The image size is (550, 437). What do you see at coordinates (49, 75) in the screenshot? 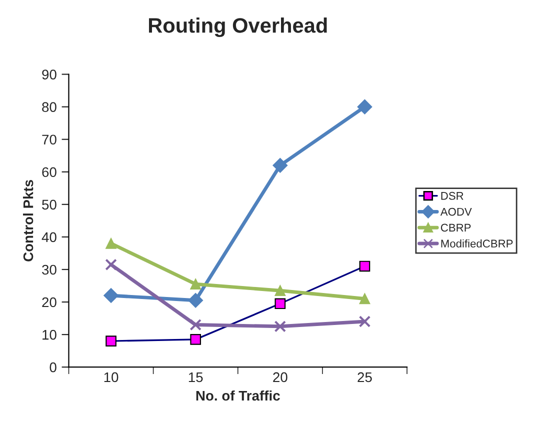
I see `y-tick-label: 90` at bounding box center [49, 75].